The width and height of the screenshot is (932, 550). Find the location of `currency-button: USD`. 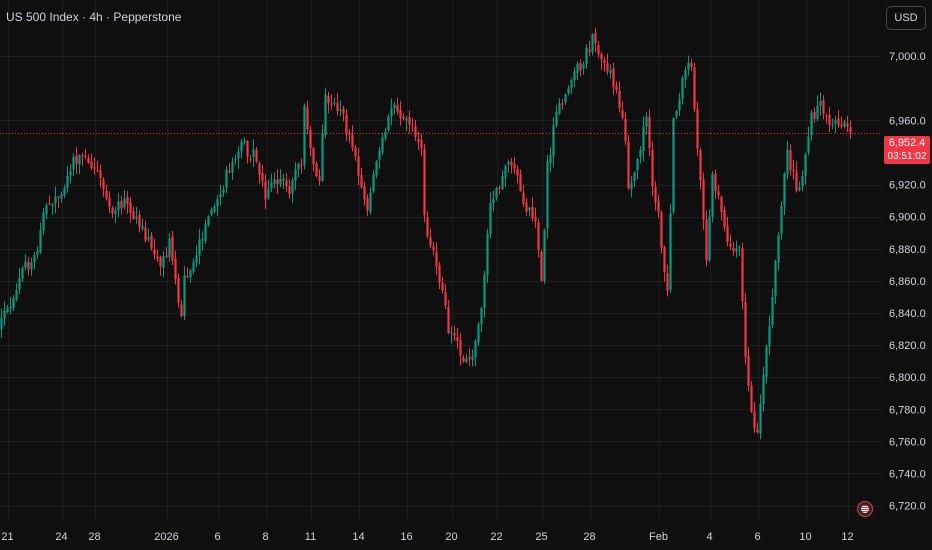

currency-button: USD is located at coordinates (906, 18).